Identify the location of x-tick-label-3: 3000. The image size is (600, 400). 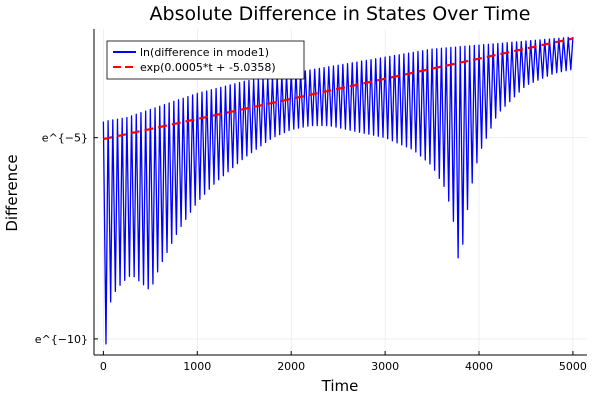
(385, 366).